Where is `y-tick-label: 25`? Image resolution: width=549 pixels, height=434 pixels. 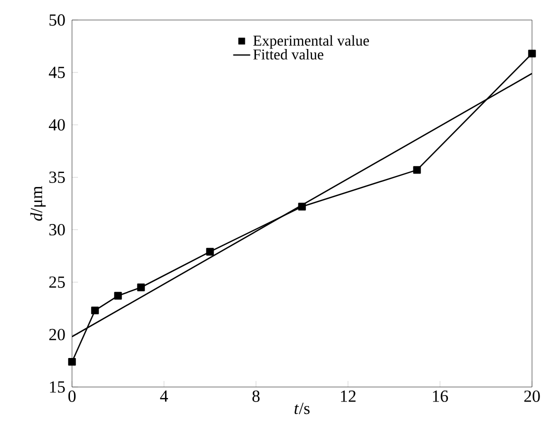
y-tick-label: 25 is located at coordinates (57, 282).